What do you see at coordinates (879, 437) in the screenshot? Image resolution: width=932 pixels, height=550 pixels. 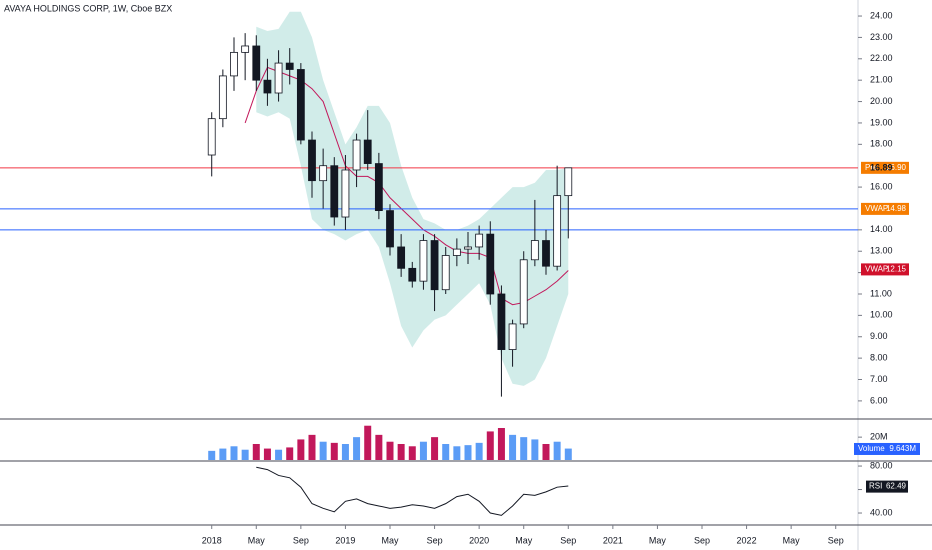 I see `volume-tick-label: 20M` at bounding box center [879, 437].